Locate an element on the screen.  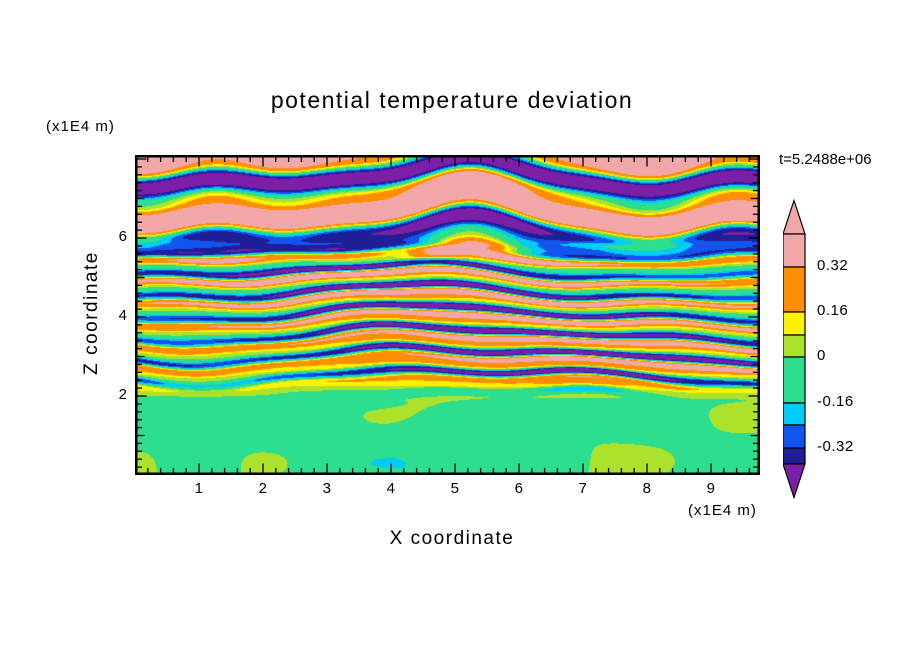
z-axis-title: Z coordinate is located at coordinates (91, 313).